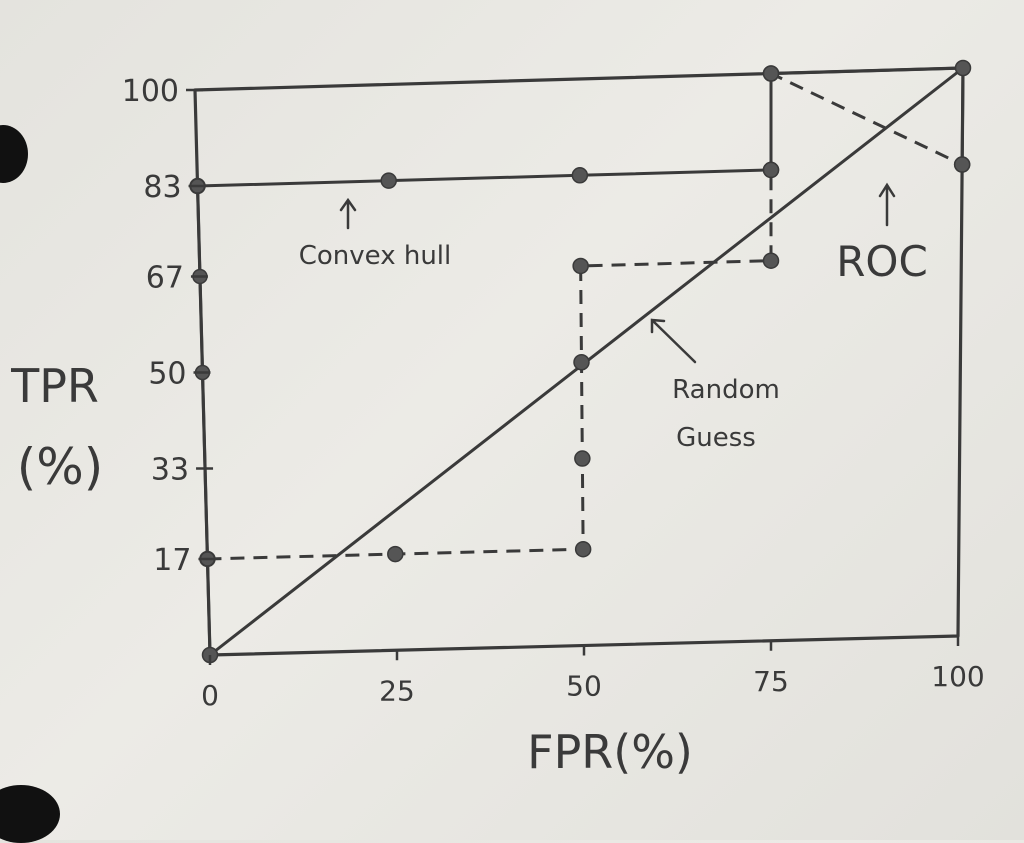  What do you see at coordinates (375, 256) in the screenshot?
I see `convex-hull-annotation: Convex hull` at bounding box center [375, 256].